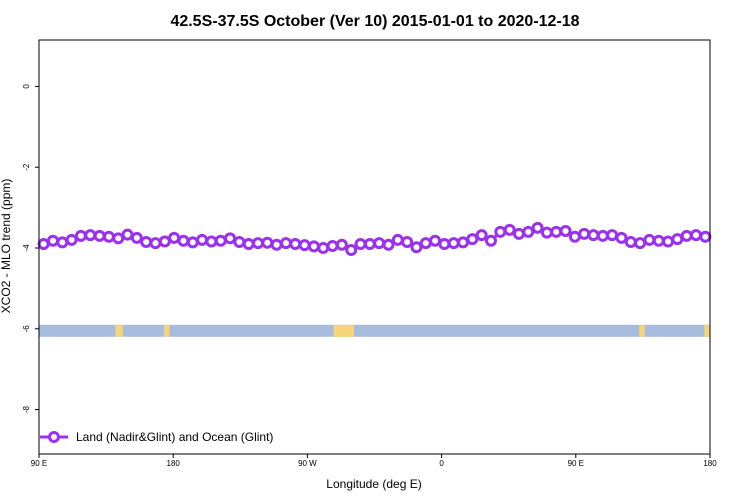  What do you see at coordinates (441, 463) in the screenshot?
I see `x-tick-label: 0` at bounding box center [441, 463].